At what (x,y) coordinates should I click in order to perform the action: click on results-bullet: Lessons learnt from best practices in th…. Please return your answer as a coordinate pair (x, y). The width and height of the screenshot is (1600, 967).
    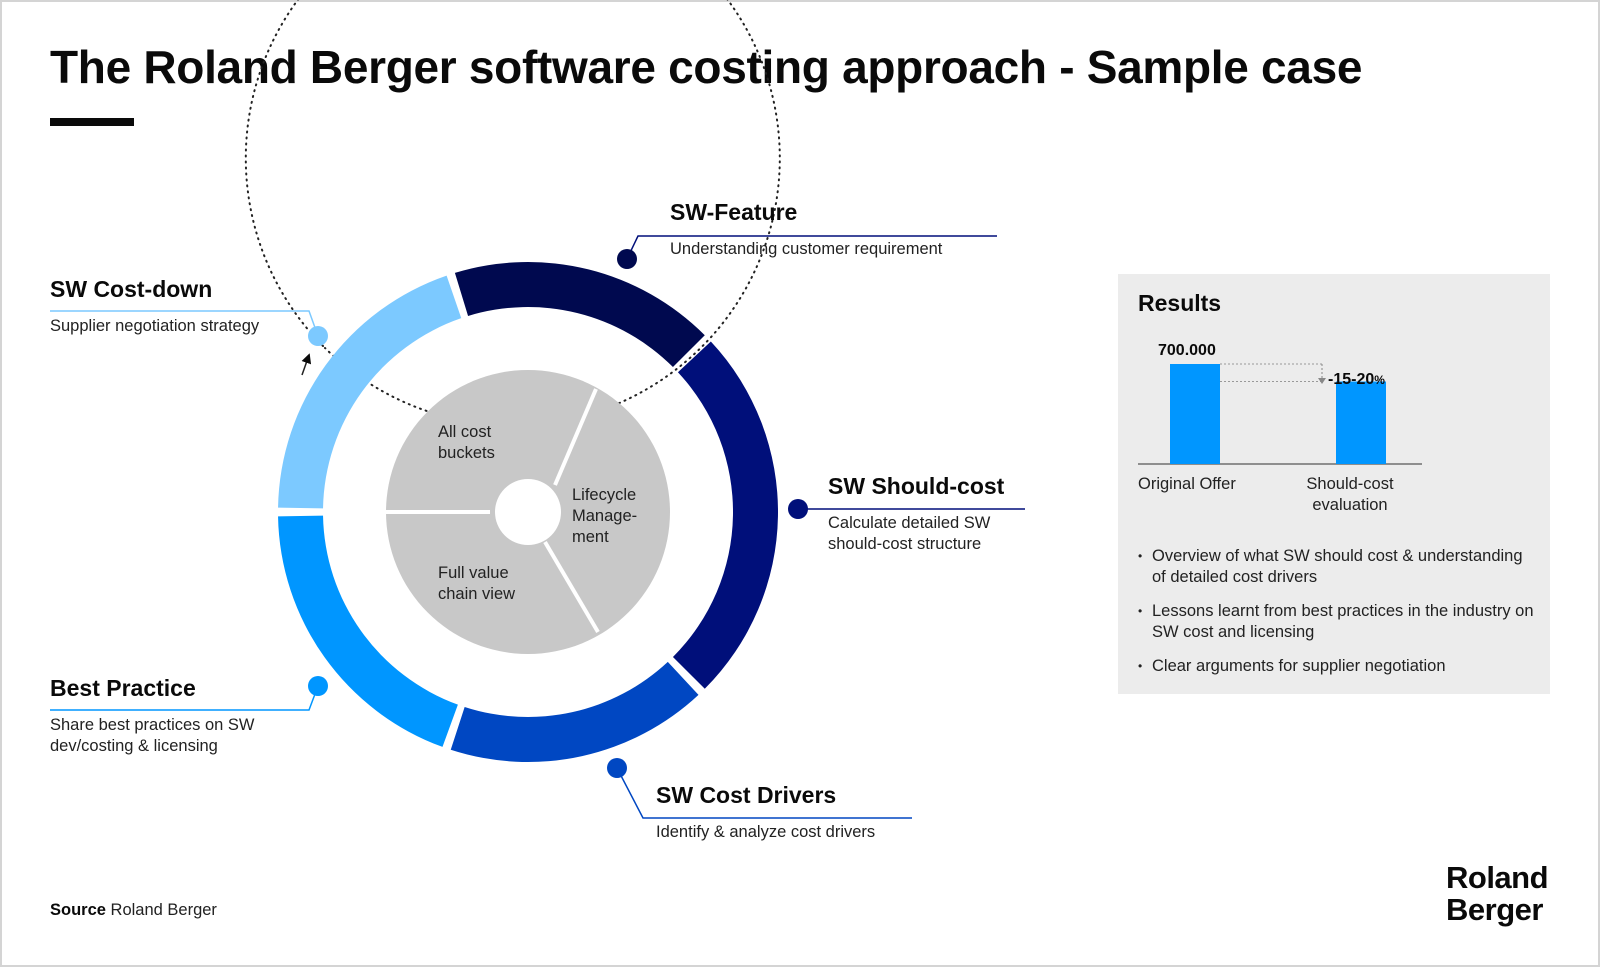
    Looking at the image, I should click on (1338, 622).